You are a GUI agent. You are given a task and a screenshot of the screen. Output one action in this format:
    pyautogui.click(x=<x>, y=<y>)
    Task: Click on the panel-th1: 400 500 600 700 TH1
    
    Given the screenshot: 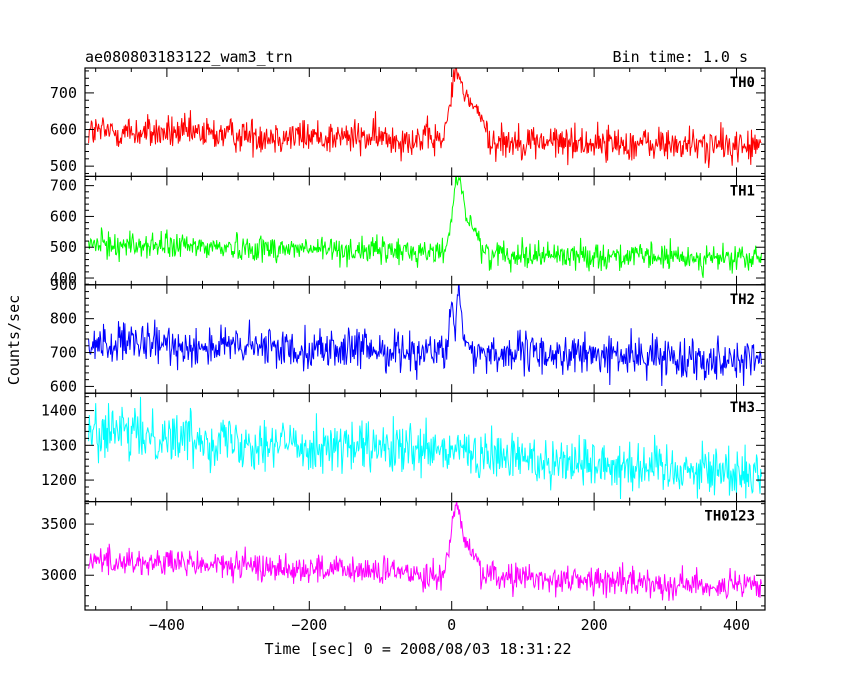 What is the action you would take?
    pyautogui.click(x=408, y=231)
    